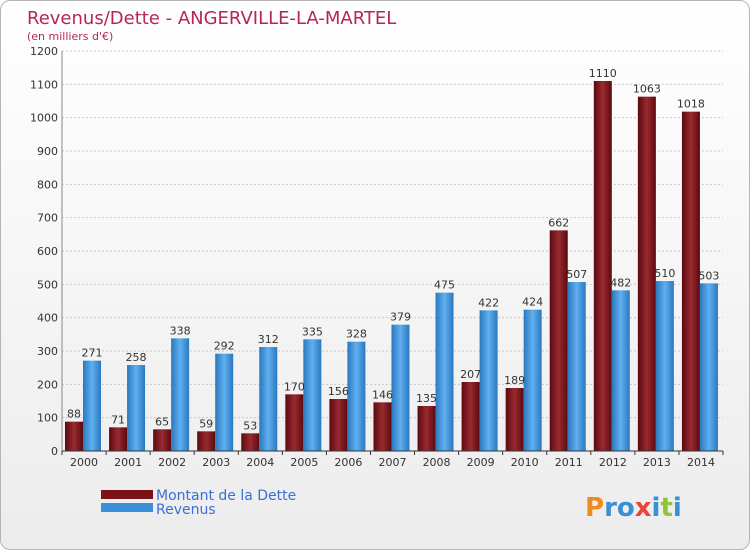 The height and width of the screenshot is (550, 750). What do you see at coordinates (186, 510) in the screenshot?
I see `legend-label-revenus: Revenus` at bounding box center [186, 510].